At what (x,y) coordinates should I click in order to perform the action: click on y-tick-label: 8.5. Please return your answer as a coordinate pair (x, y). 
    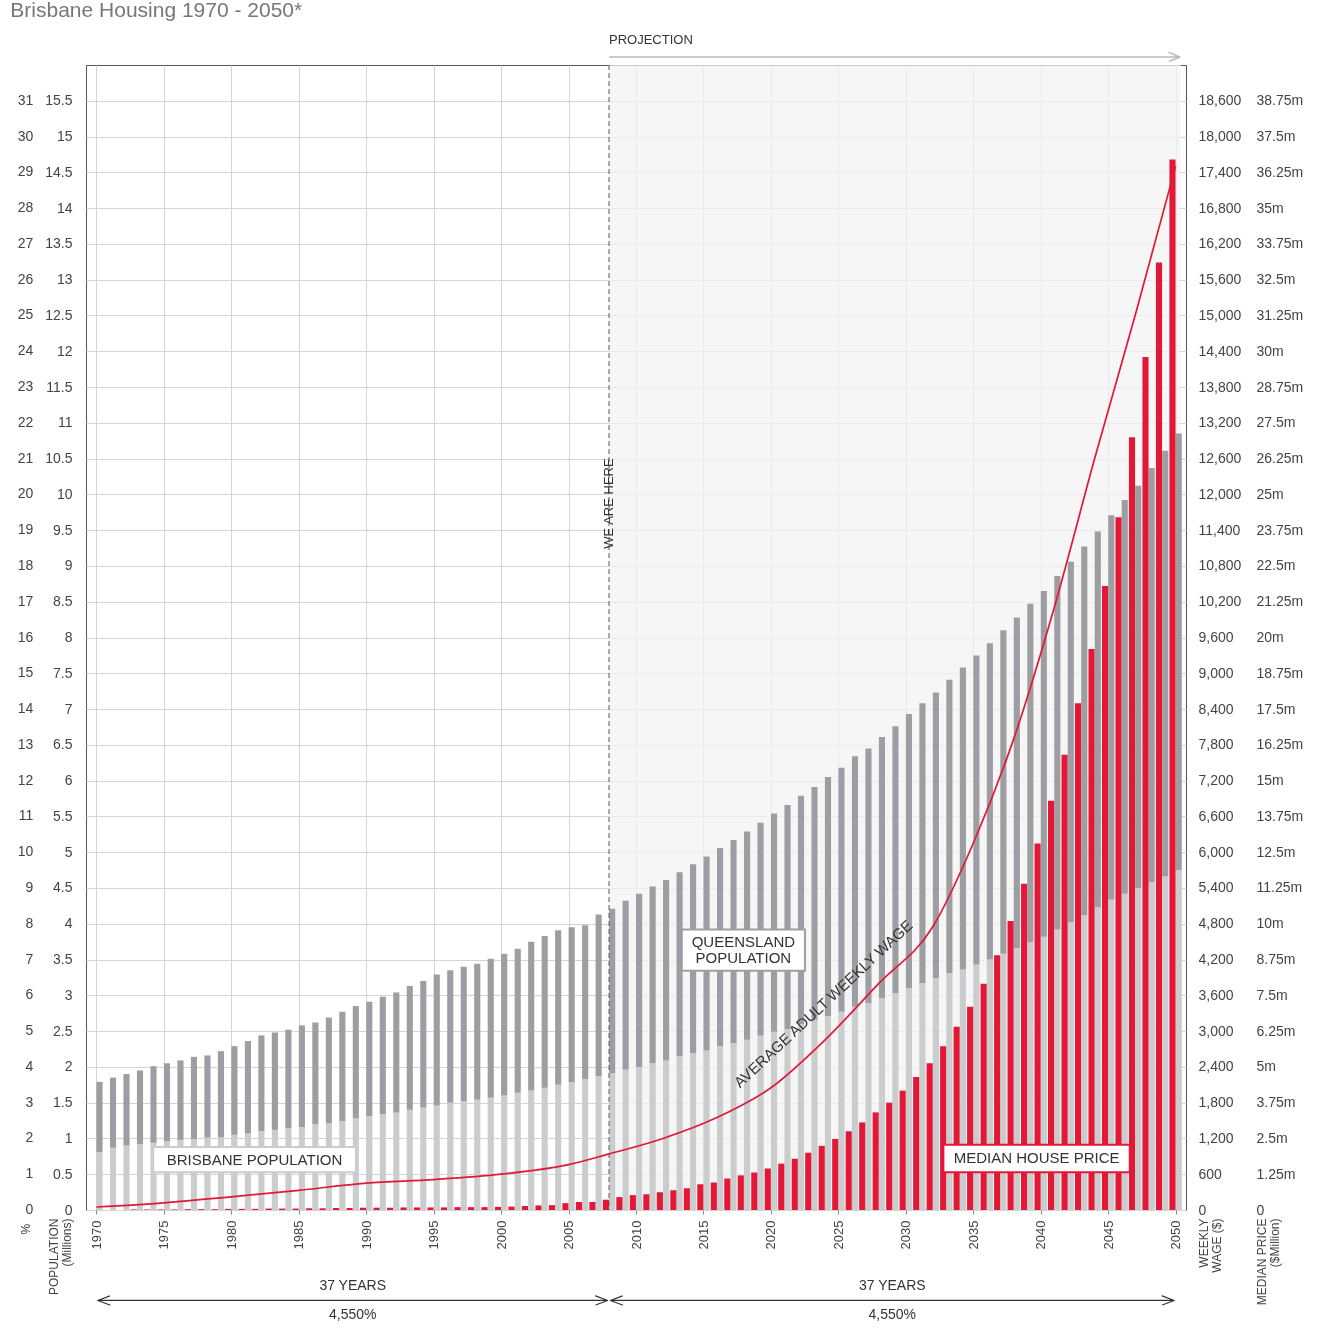
    Looking at the image, I should click on (63, 601).